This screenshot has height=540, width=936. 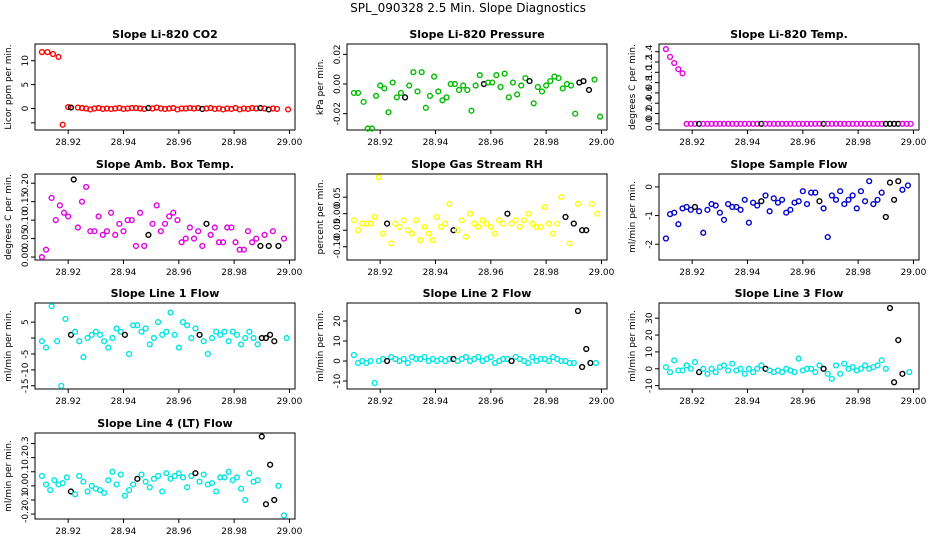 I want to click on y-tick-label: -0.02, so click(x=338, y=113).